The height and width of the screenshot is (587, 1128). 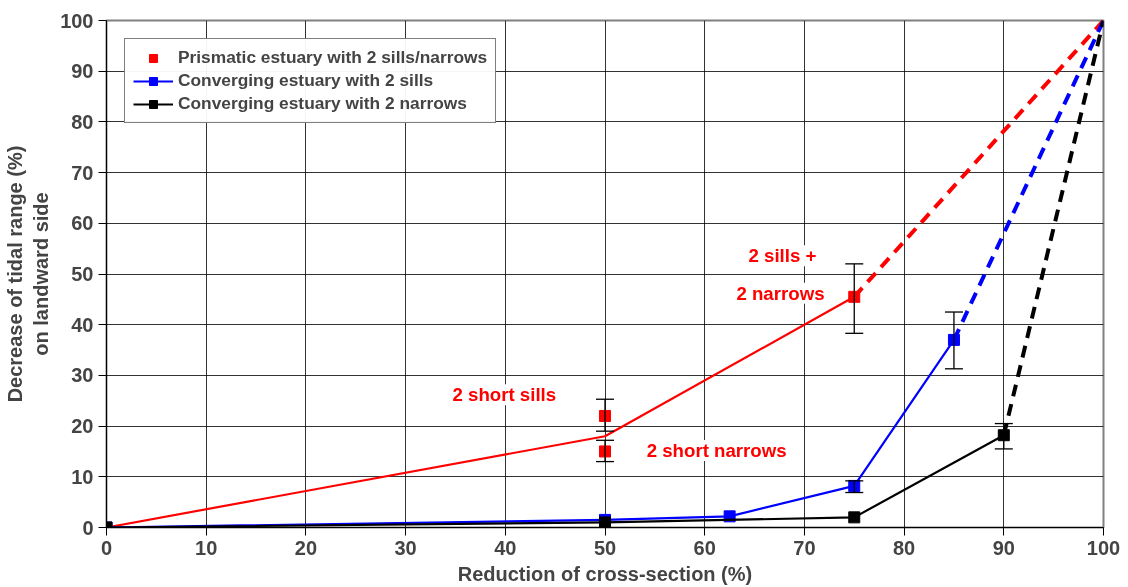 I want to click on x-tick-label: 20, so click(x=306, y=547).